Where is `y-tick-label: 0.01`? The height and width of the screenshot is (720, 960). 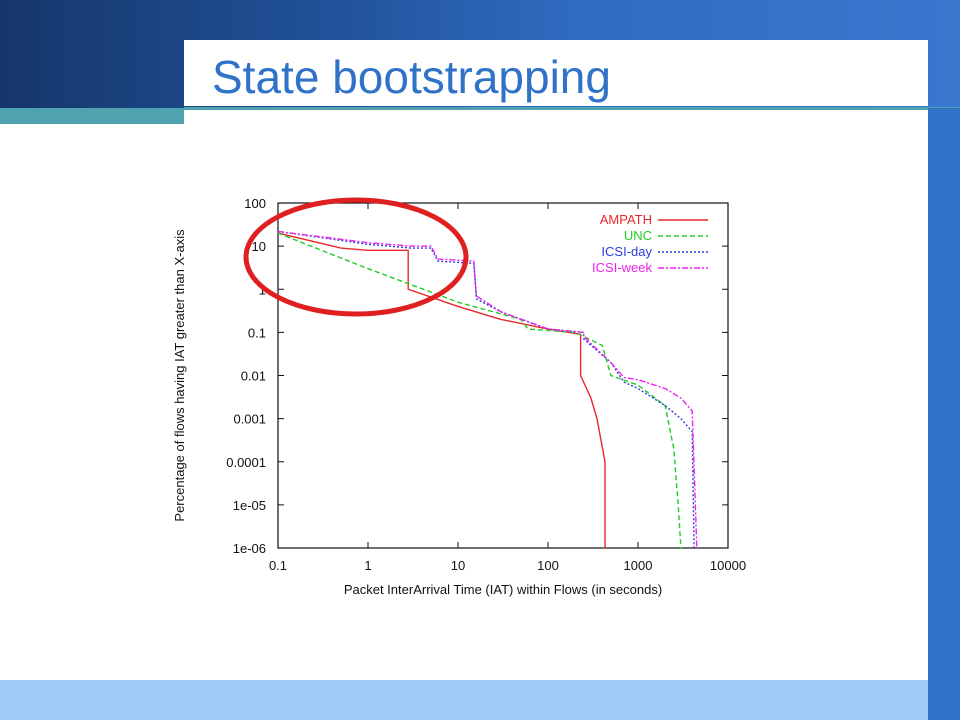
y-tick-label: 0.01 is located at coordinates (253, 376).